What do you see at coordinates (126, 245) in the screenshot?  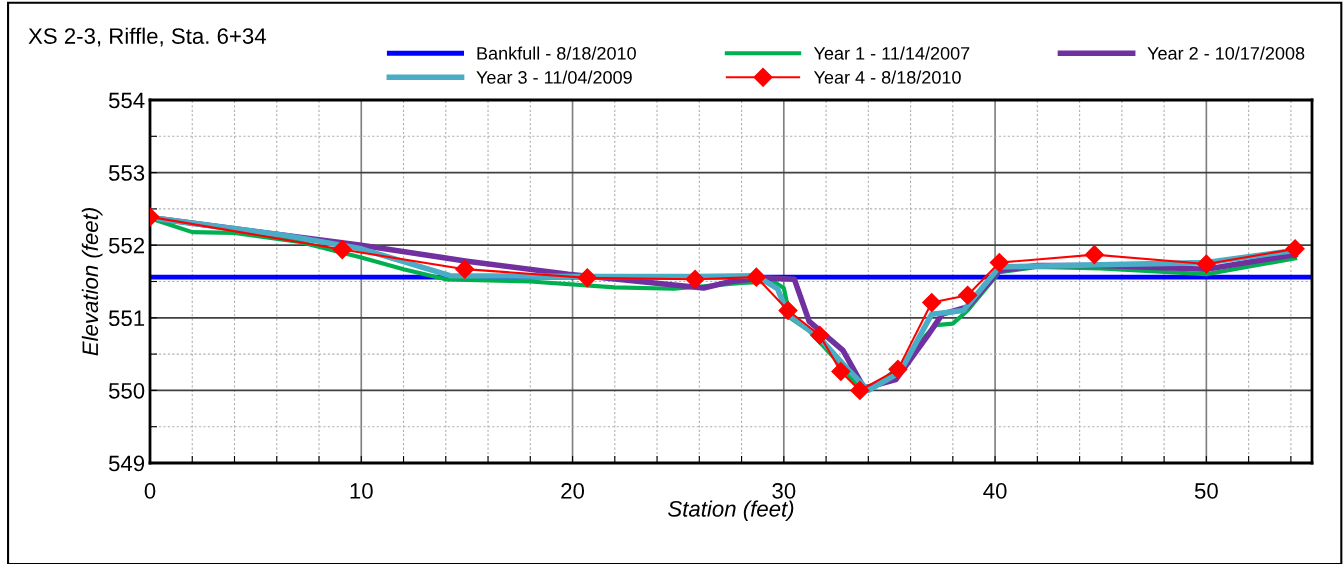 I see `y-tick-label: 552` at bounding box center [126, 245].